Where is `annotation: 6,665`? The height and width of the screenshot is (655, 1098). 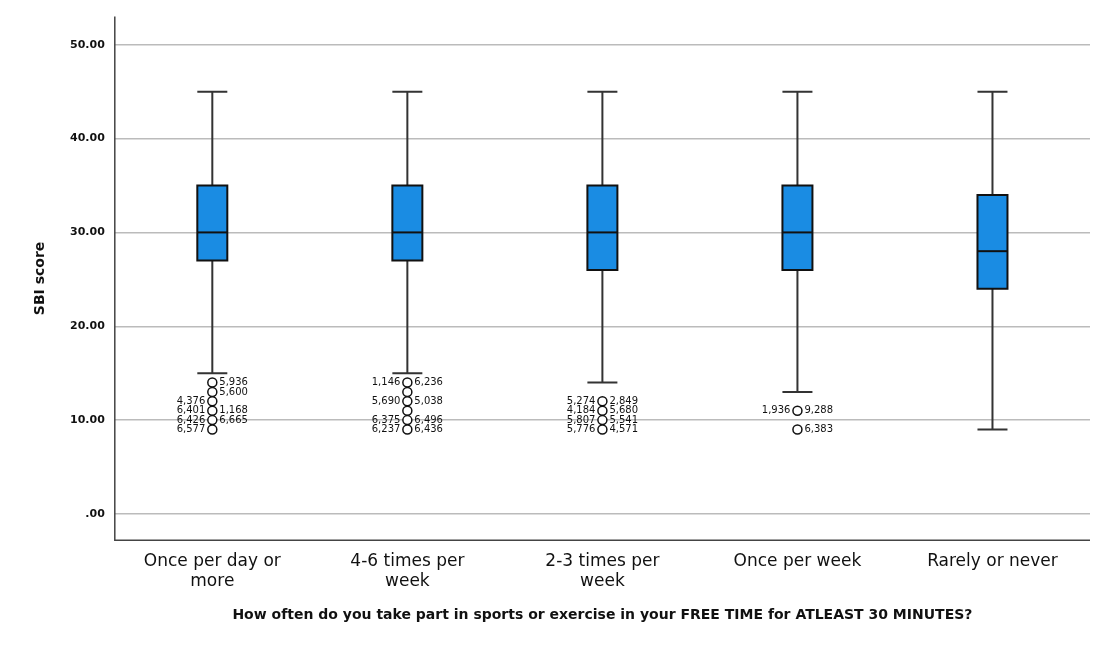 annotation: 6,665 is located at coordinates (233, 419).